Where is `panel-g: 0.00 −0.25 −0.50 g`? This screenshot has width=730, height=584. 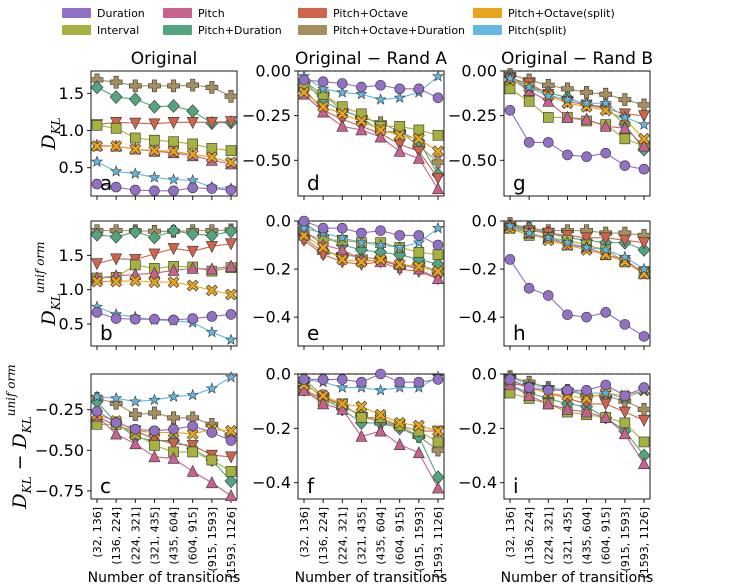
panel-g: 0.00 −0.25 −0.50 g is located at coordinates (549, 131).